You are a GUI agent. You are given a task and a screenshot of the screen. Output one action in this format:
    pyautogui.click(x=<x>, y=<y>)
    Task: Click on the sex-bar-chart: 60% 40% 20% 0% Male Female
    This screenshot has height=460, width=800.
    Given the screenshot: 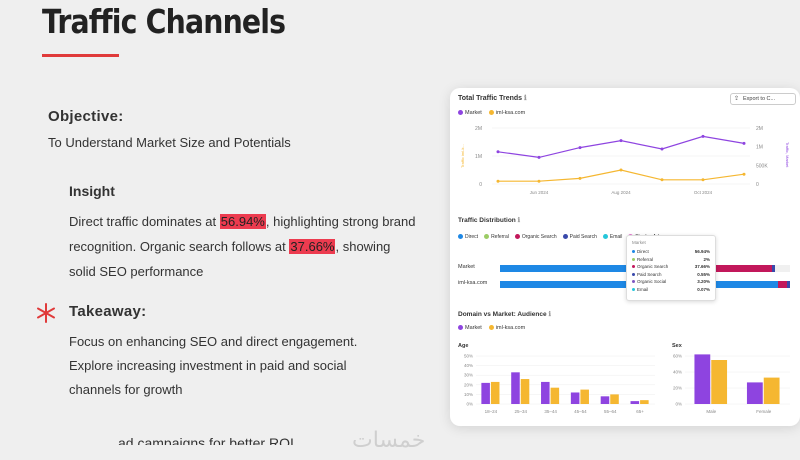 What is the action you would take?
    pyautogui.click(x=731, y=384)
    